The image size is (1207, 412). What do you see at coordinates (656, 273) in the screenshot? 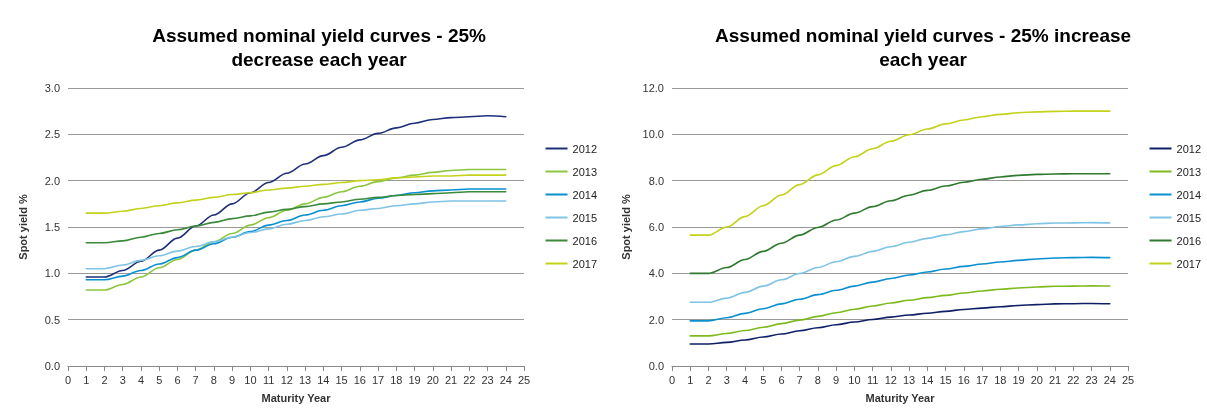
I see `y-tick-label: 4.0` at bounding box center [656, 273].